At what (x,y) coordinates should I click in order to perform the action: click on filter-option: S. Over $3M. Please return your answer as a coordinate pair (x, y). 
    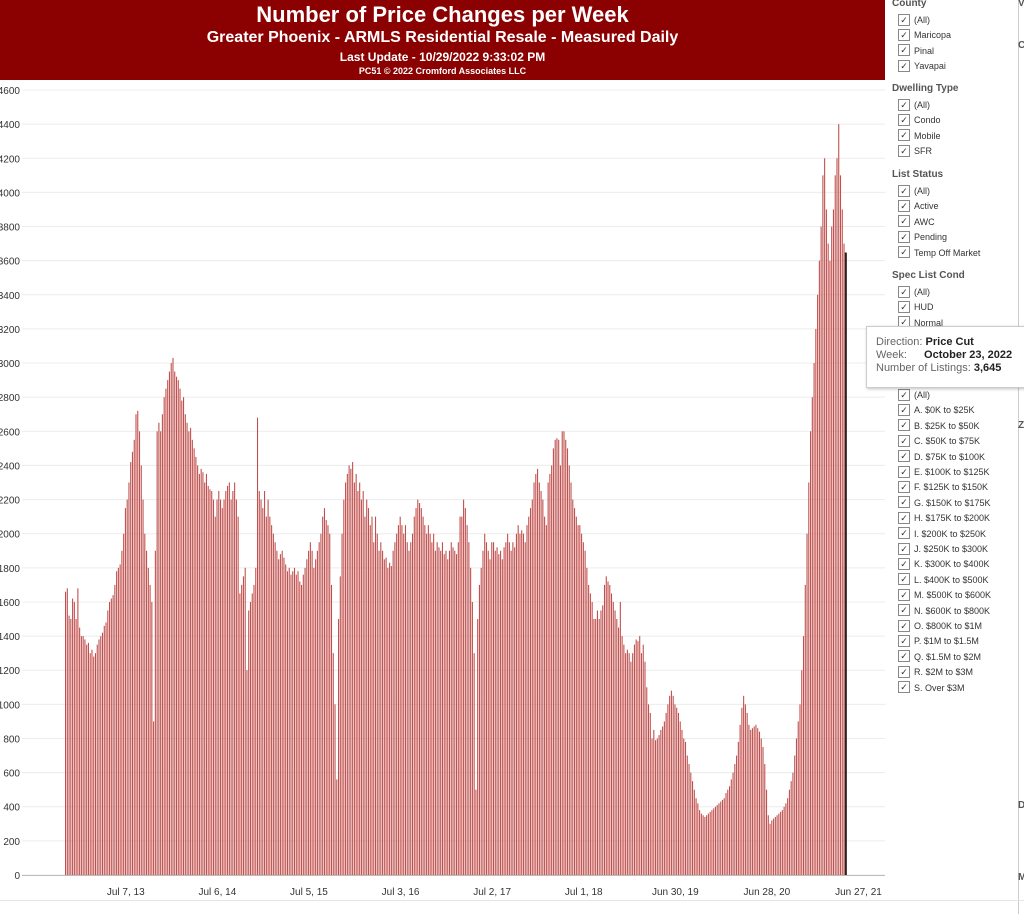
    Looking at the image, I should click on (931, 688).